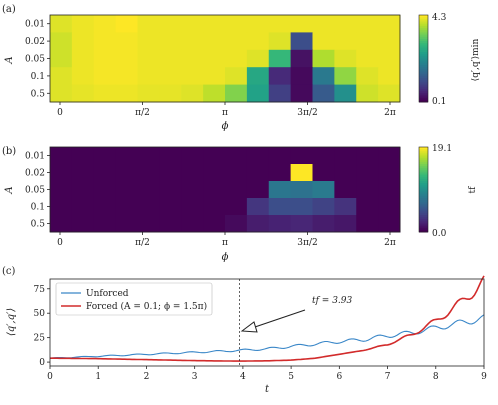  Describe the element at coordinates (473, 190) in the screenshot. I see `colorbar-b-label: tf` at that location.